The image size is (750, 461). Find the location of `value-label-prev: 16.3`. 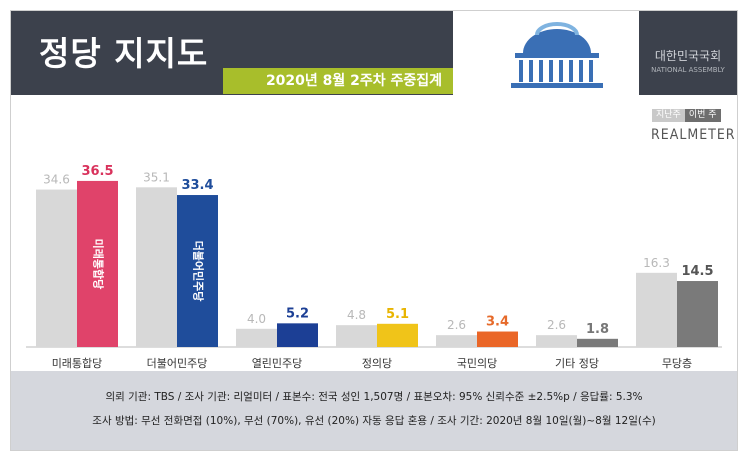

value-label-prev: 16.3 is located at coordinates (656, 263).